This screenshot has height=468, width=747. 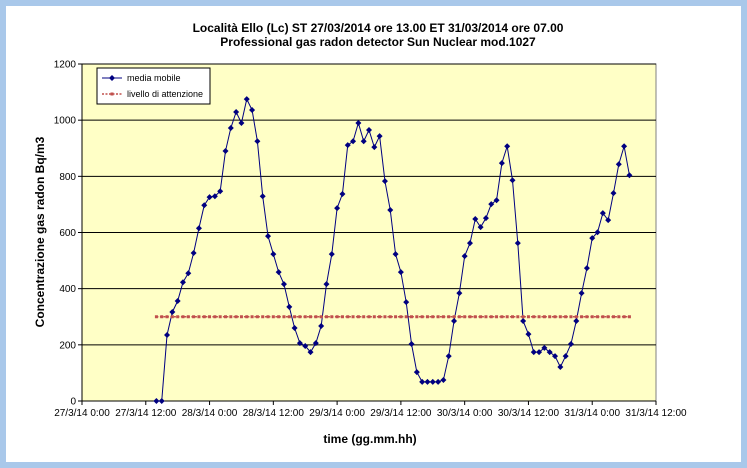 I want to click on x-tick-label: 27/3/14 0:00, so click(x=82, y=413).